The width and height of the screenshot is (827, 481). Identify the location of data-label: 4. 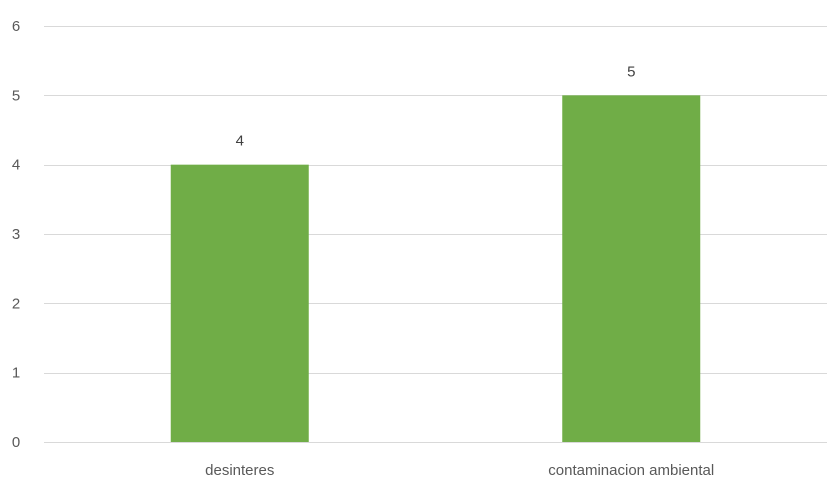
(240, 141).